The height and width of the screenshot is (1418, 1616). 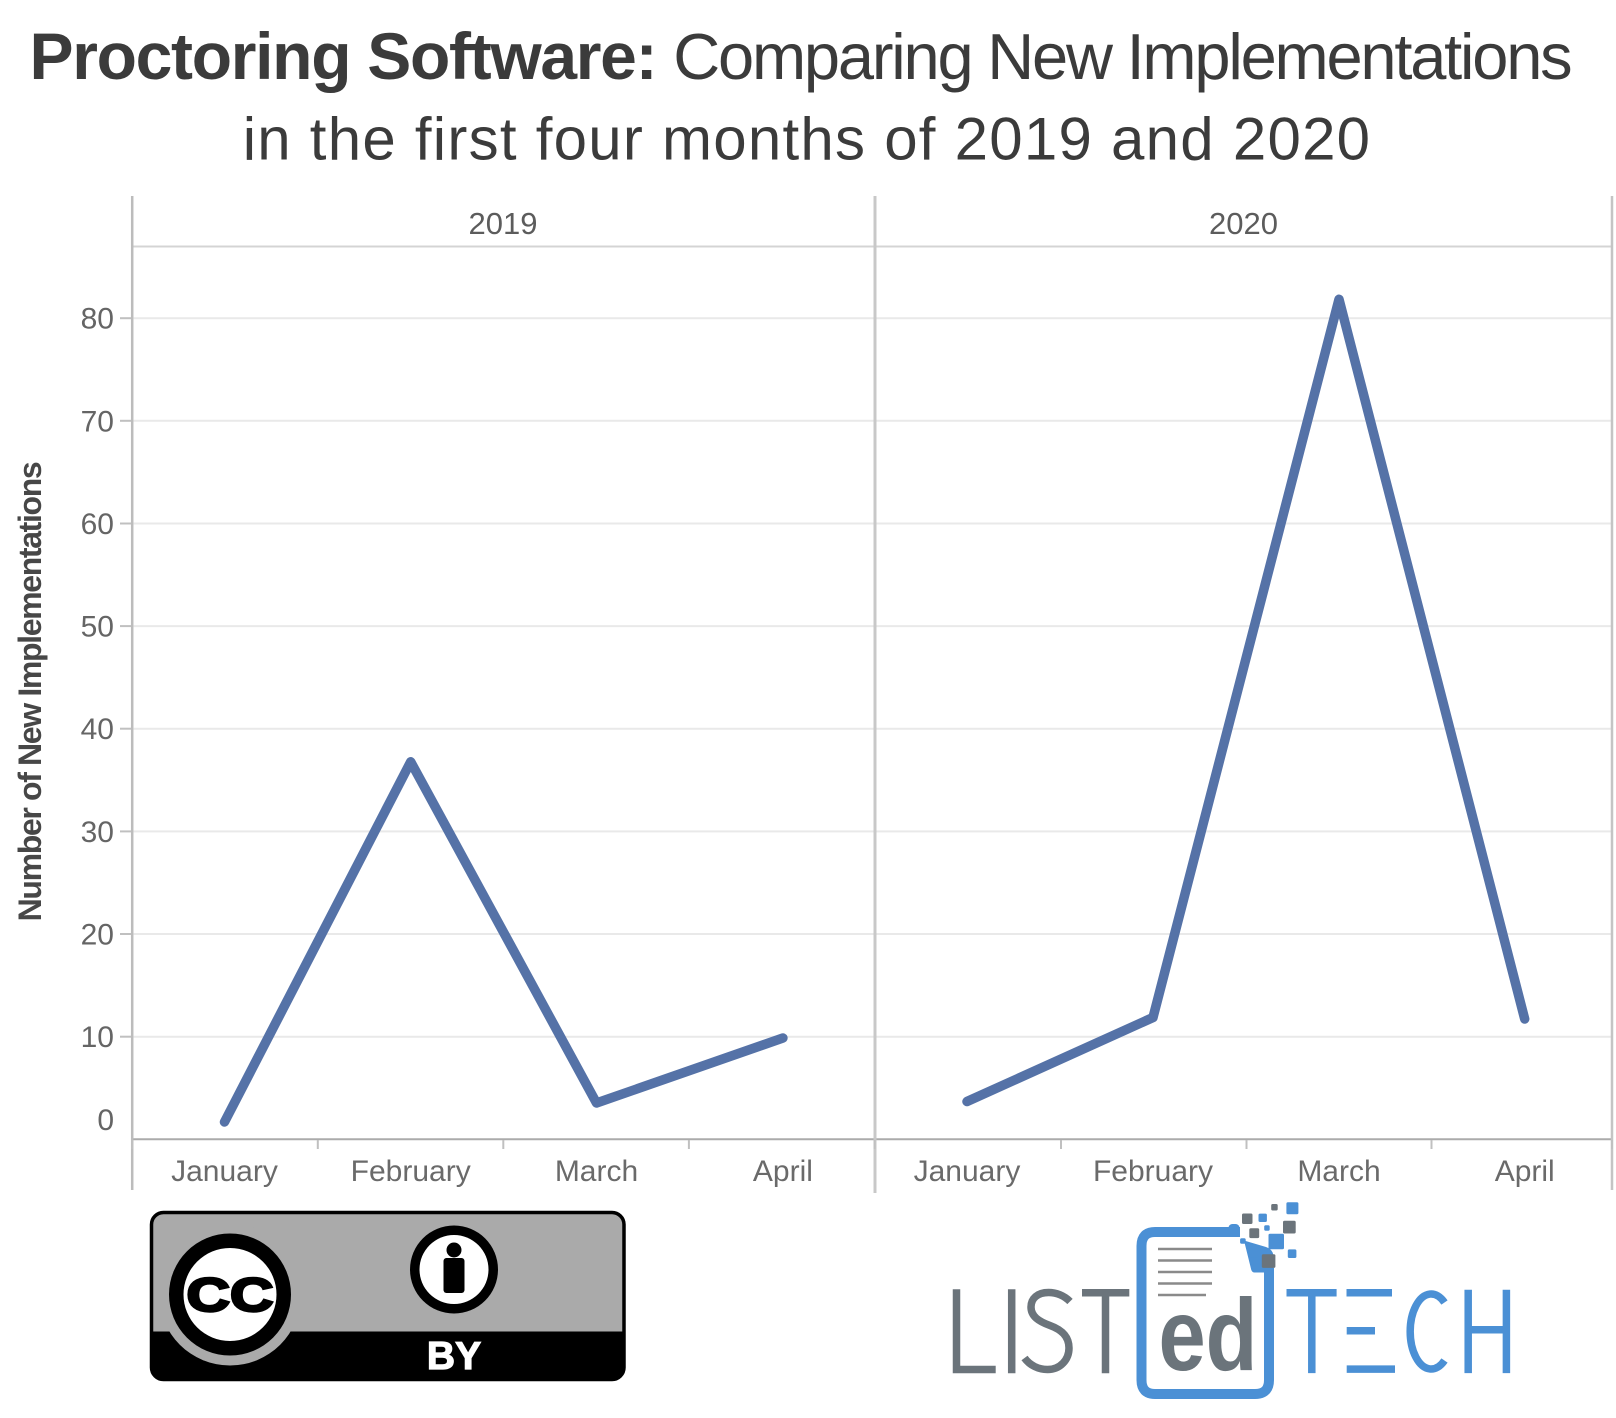 I want to click on svg-text: 40, so click(x=97, y=729).